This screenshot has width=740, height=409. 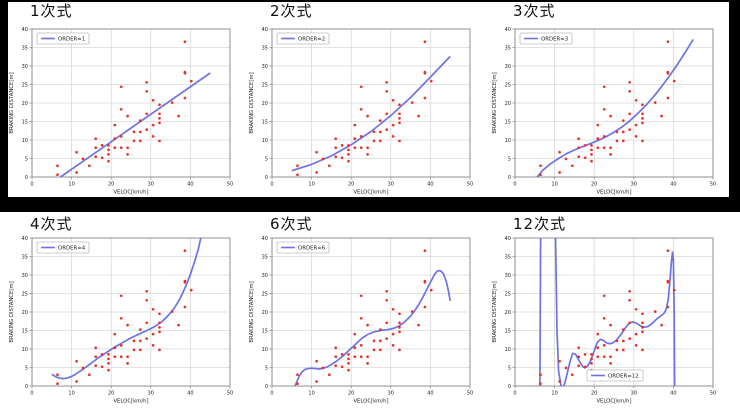 What do you see at coordinates (190, 394) in the screenshot?
I see `x-tick-label: 40` at bounding box center [190, 394].